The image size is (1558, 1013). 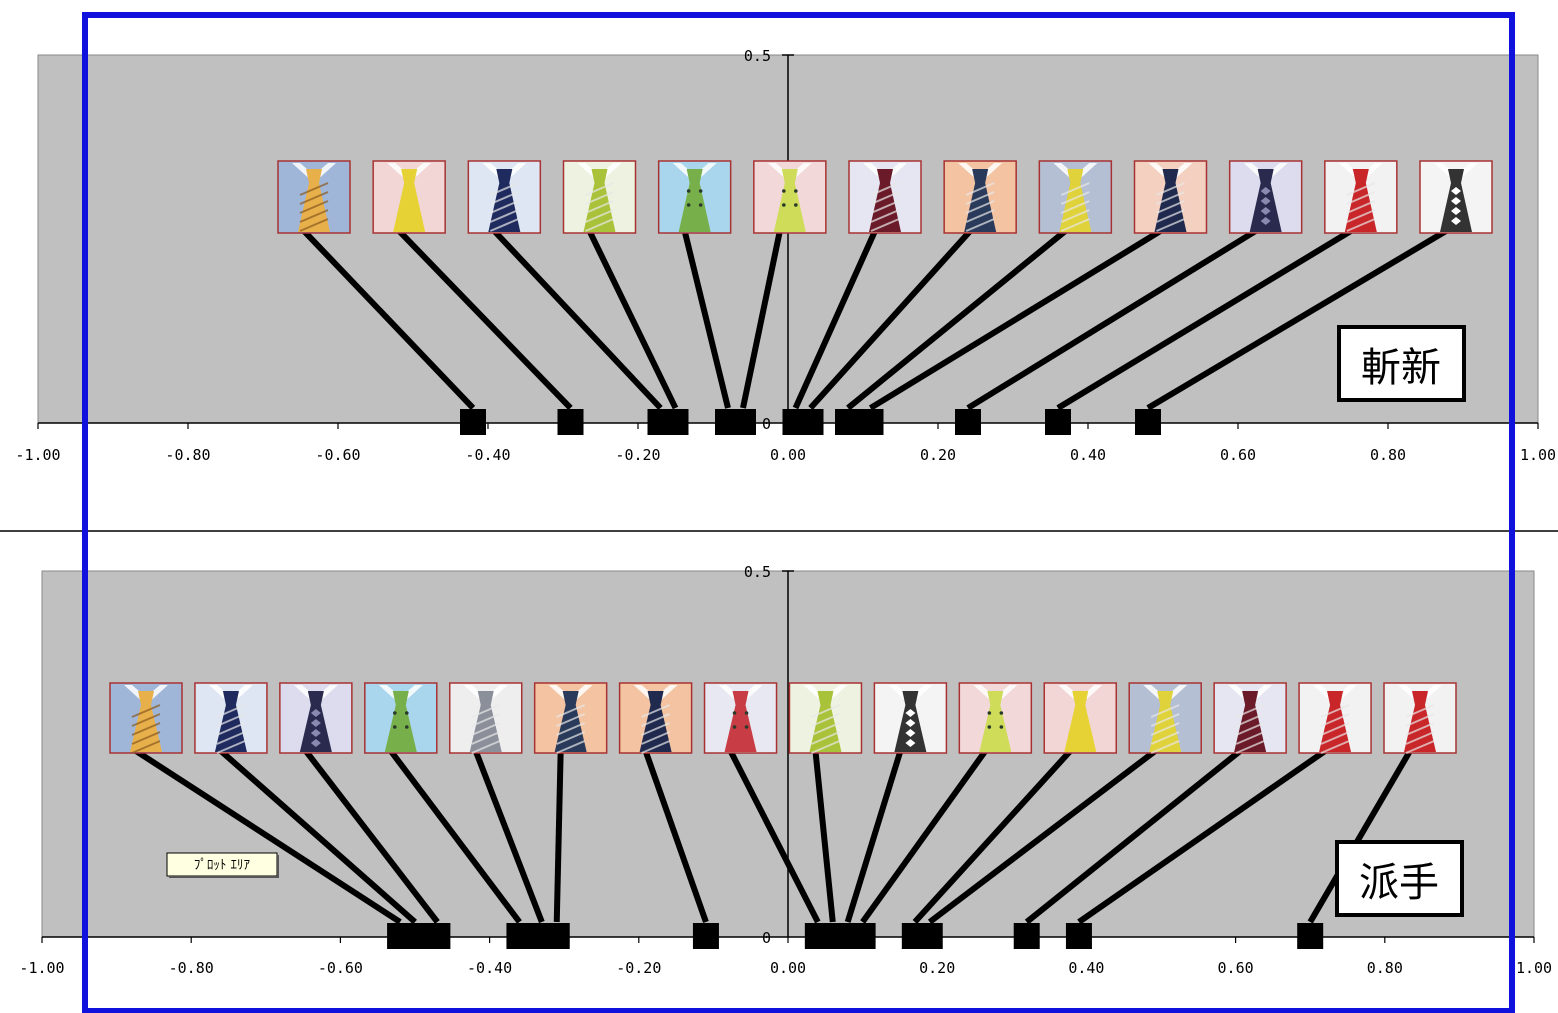 What do you see at coordinates (757, 572) in the screenshot?
I see `y-tick-label-bottom-max: 0.5` at bounding box center [757, 572].